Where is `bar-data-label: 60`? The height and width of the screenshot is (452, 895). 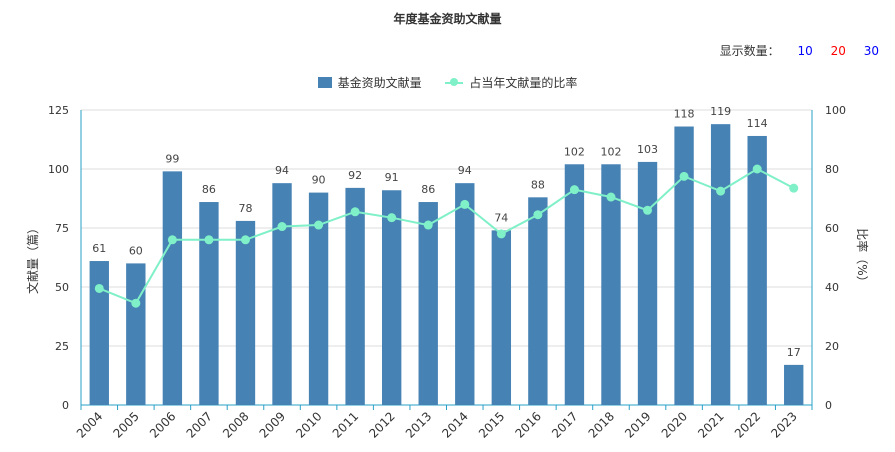 bar-data-label: 60 is located at coordinates (136, 250).